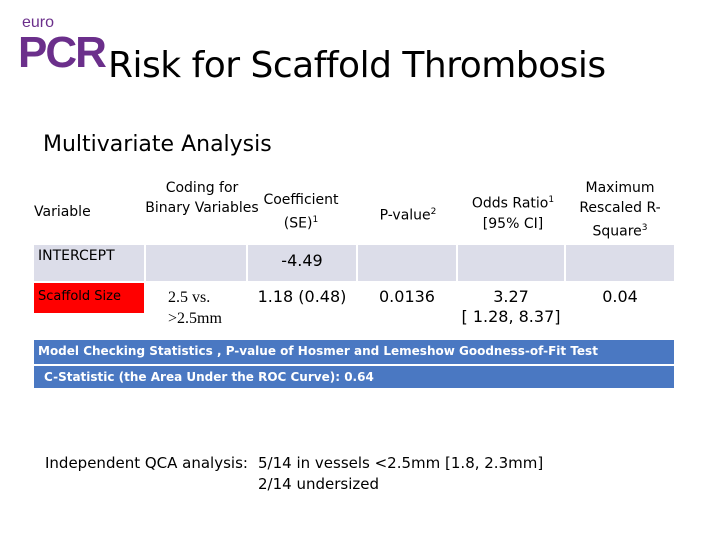 The width and height of the screenshot is (720, 540). What do you see at coordinates (202, 198) in the screenshot?
I see `header-coding: Coding for Binary Variables` at bounding box center [202, 198].